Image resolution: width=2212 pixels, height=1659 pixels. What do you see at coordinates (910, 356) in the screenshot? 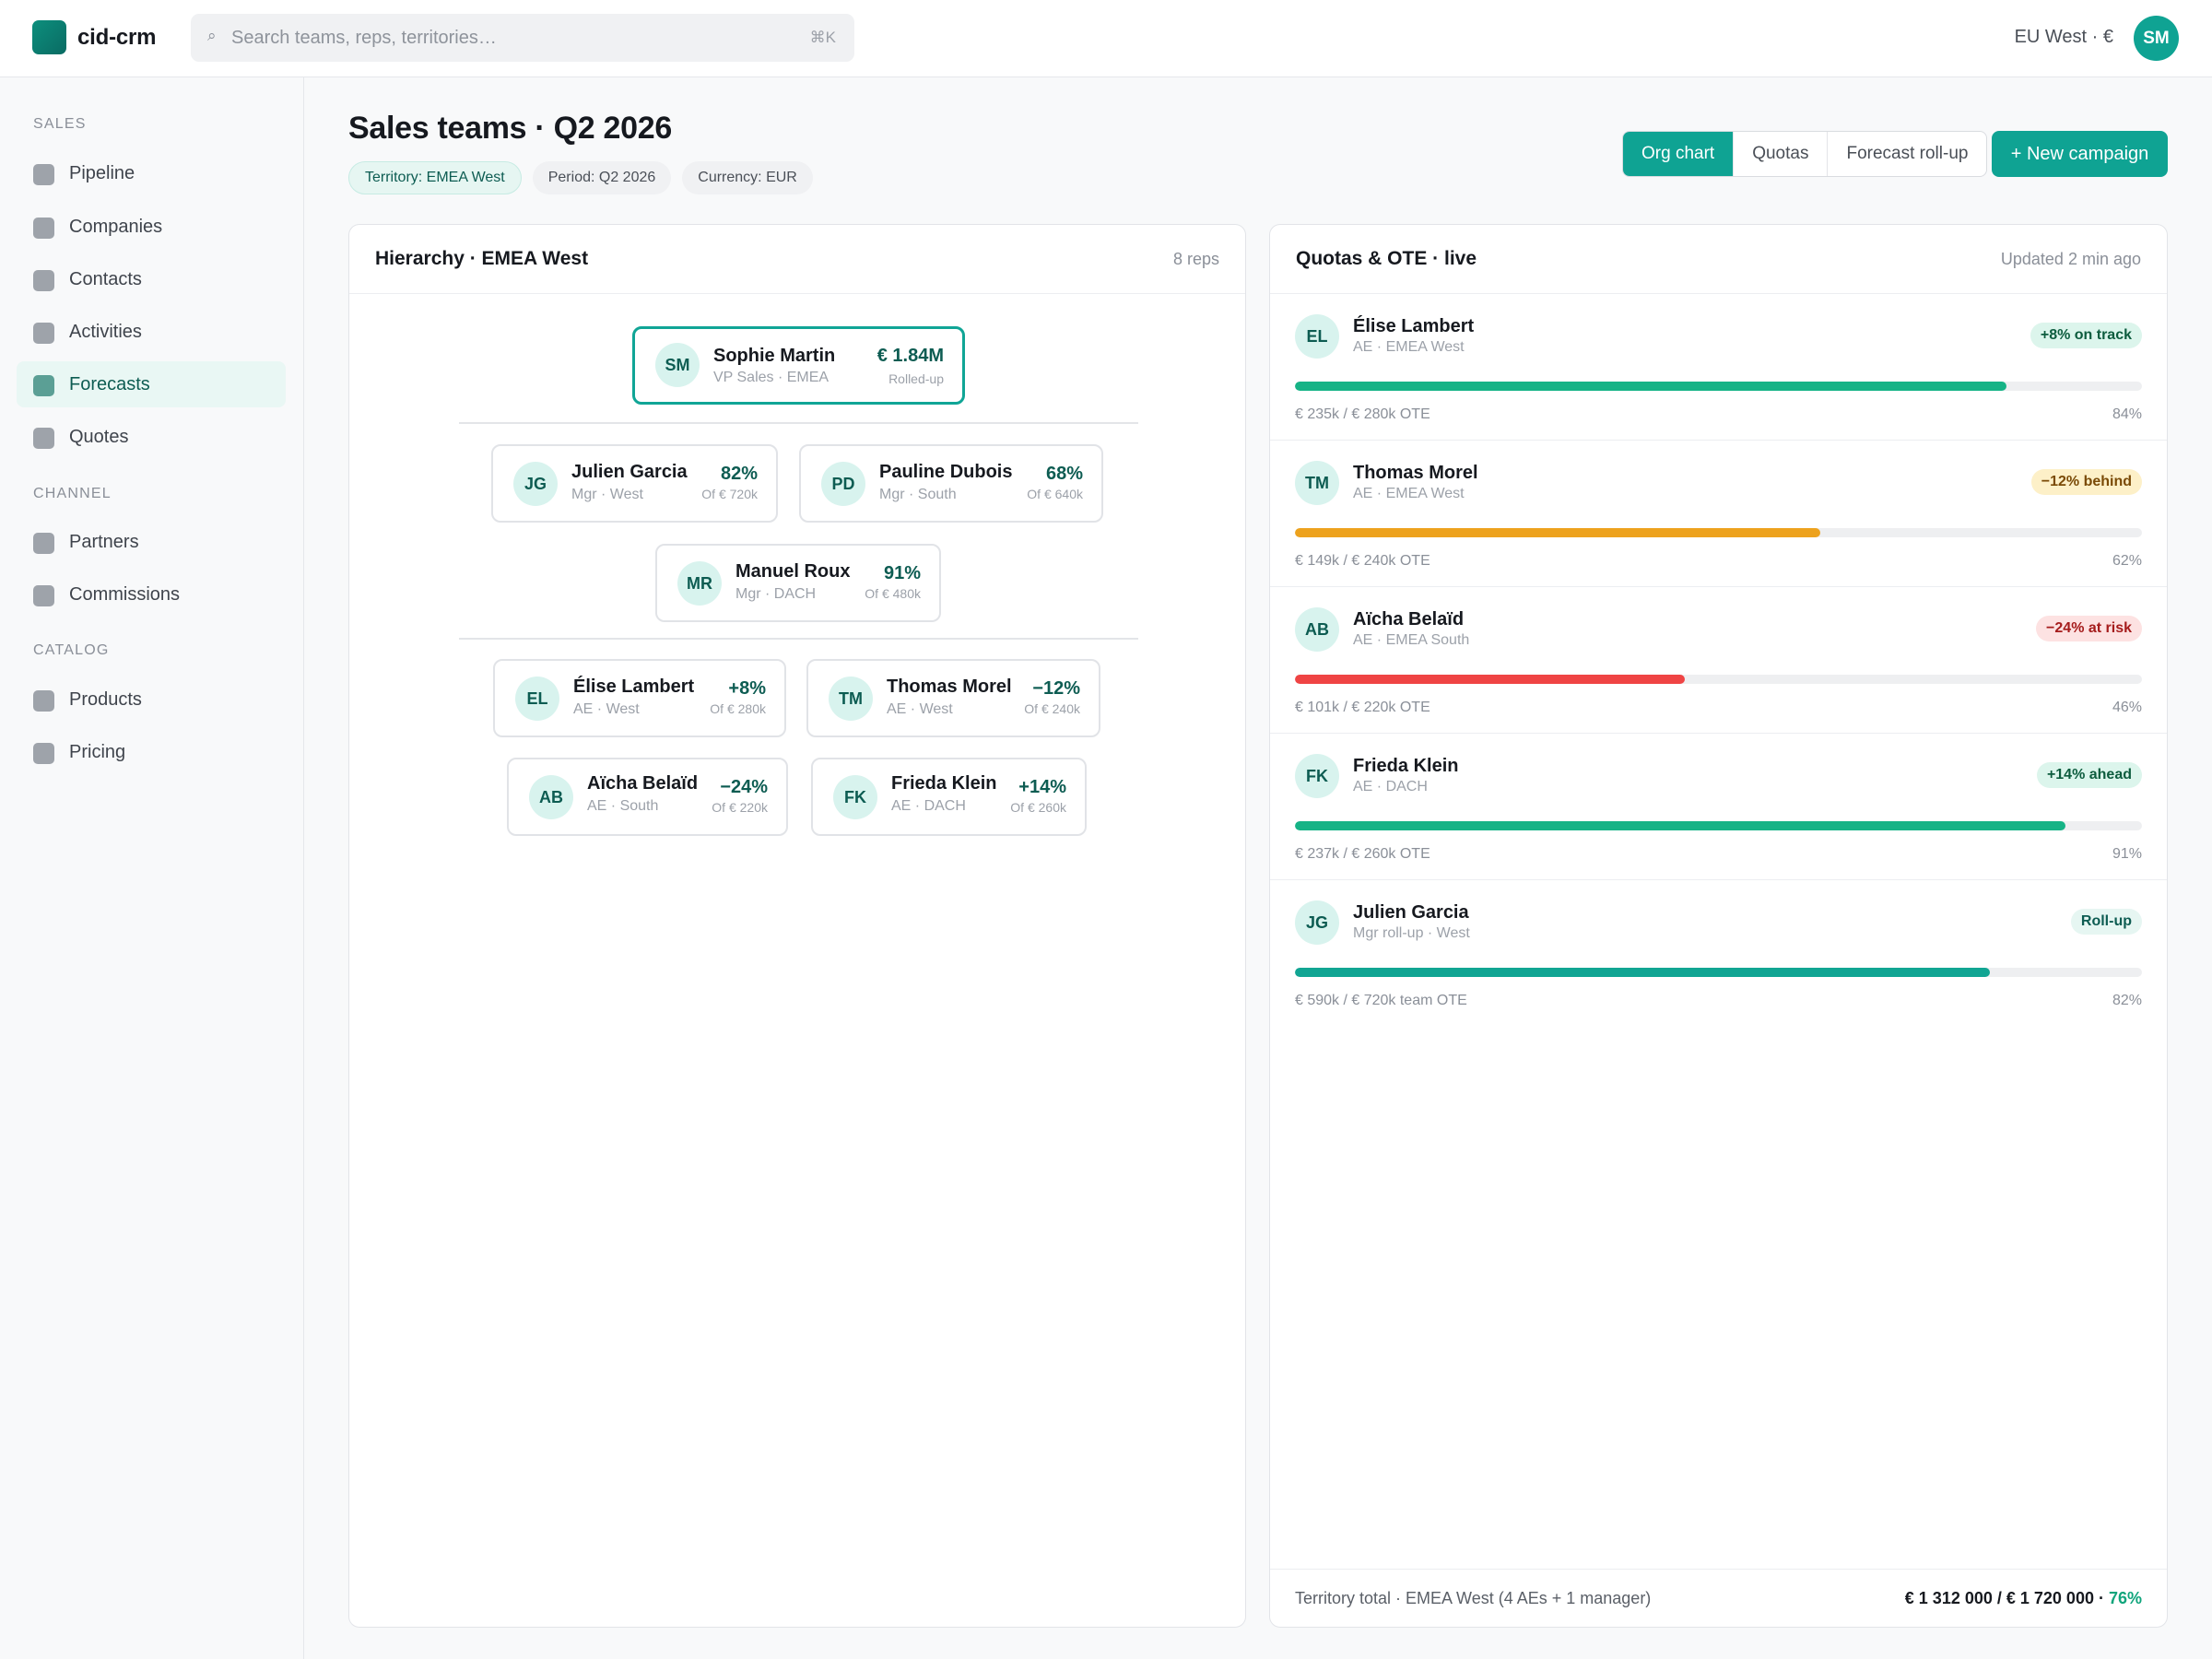
I see `node-value: € 1.84M` at bounding box center [910, 356].